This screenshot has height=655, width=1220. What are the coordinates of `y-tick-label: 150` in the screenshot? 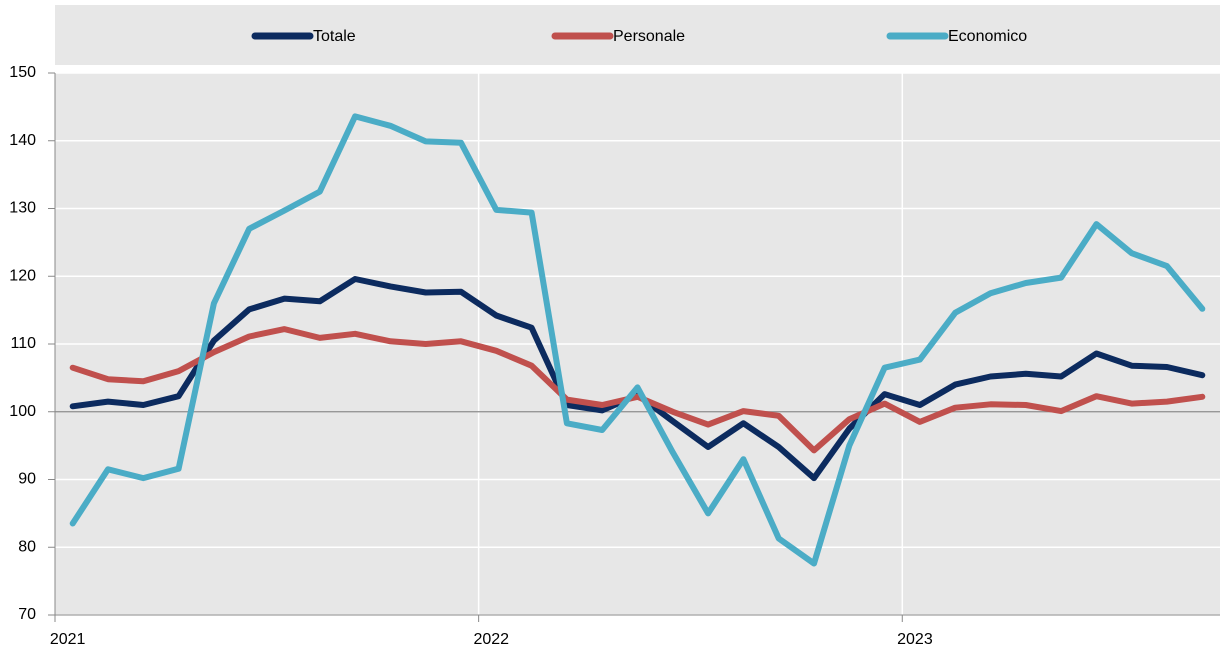 It's located at (22, 72).